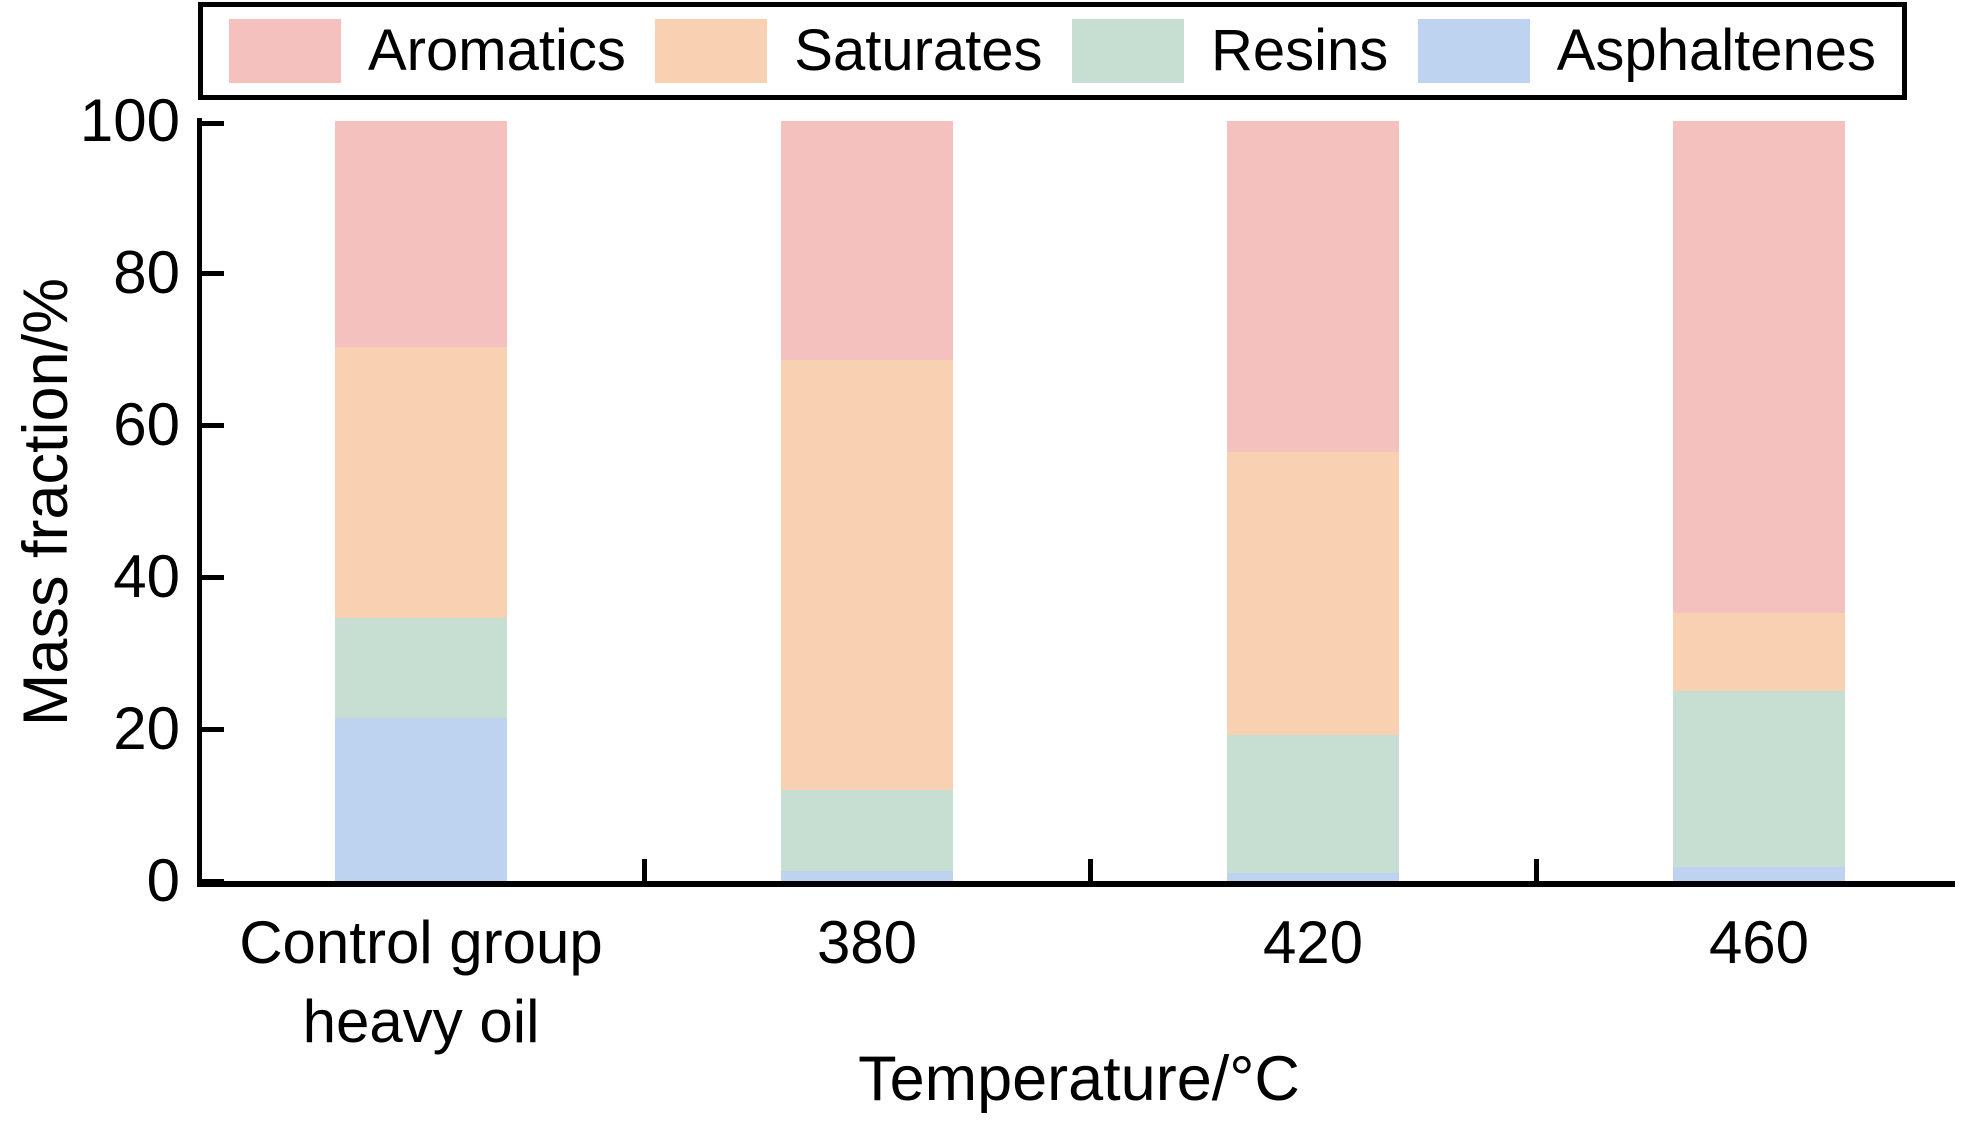 The image size is (1980, 1122). What do you see at coordinates (421, 1021) in the screenshot?
I see `x-category-label-line: heavy oil` at bounding box center [421, 1021].